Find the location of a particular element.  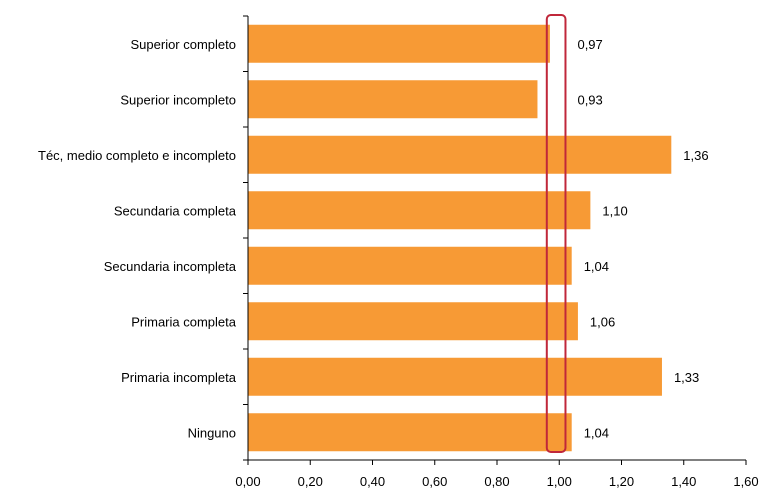

category-label: Primaria completa is located at coordinates (184, 321).